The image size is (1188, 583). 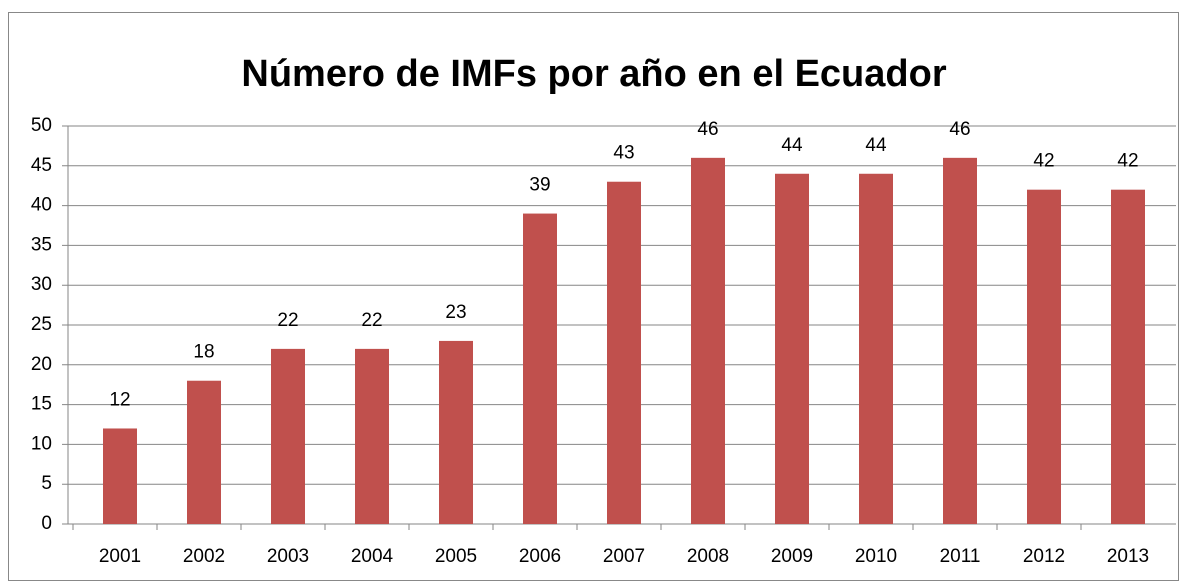 What do you see at coordinates (792, 556) in the screenshot?
I see `x-tick-label: 2009` at bounding box center [792, 556].